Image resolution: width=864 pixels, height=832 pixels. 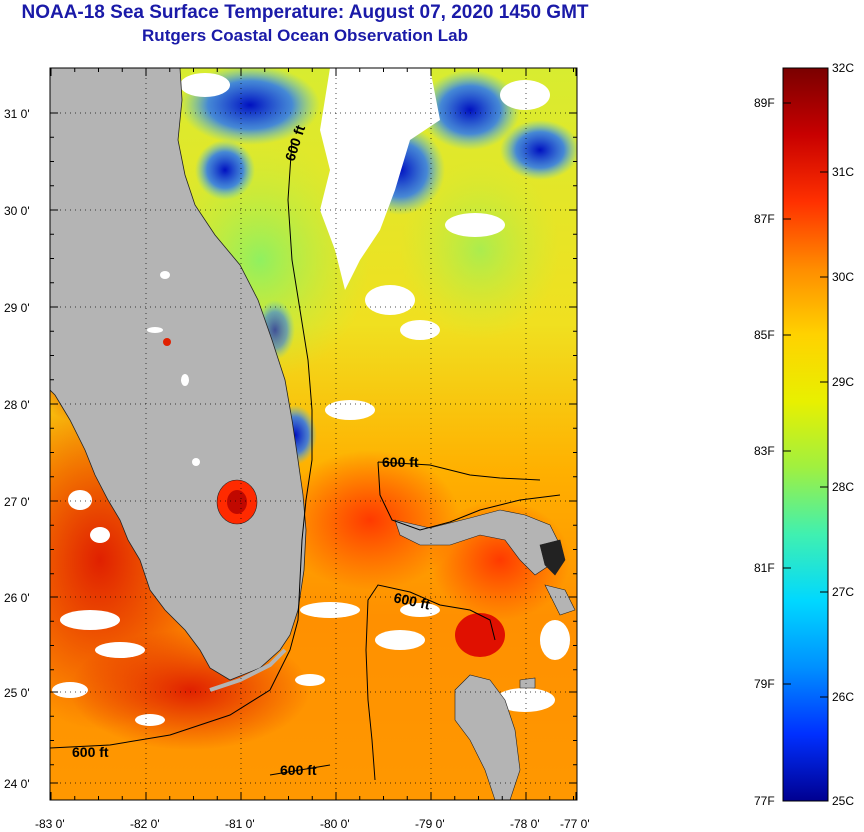 I want to click on lon-tick-label: -82 0', so click(x=145, y=824).